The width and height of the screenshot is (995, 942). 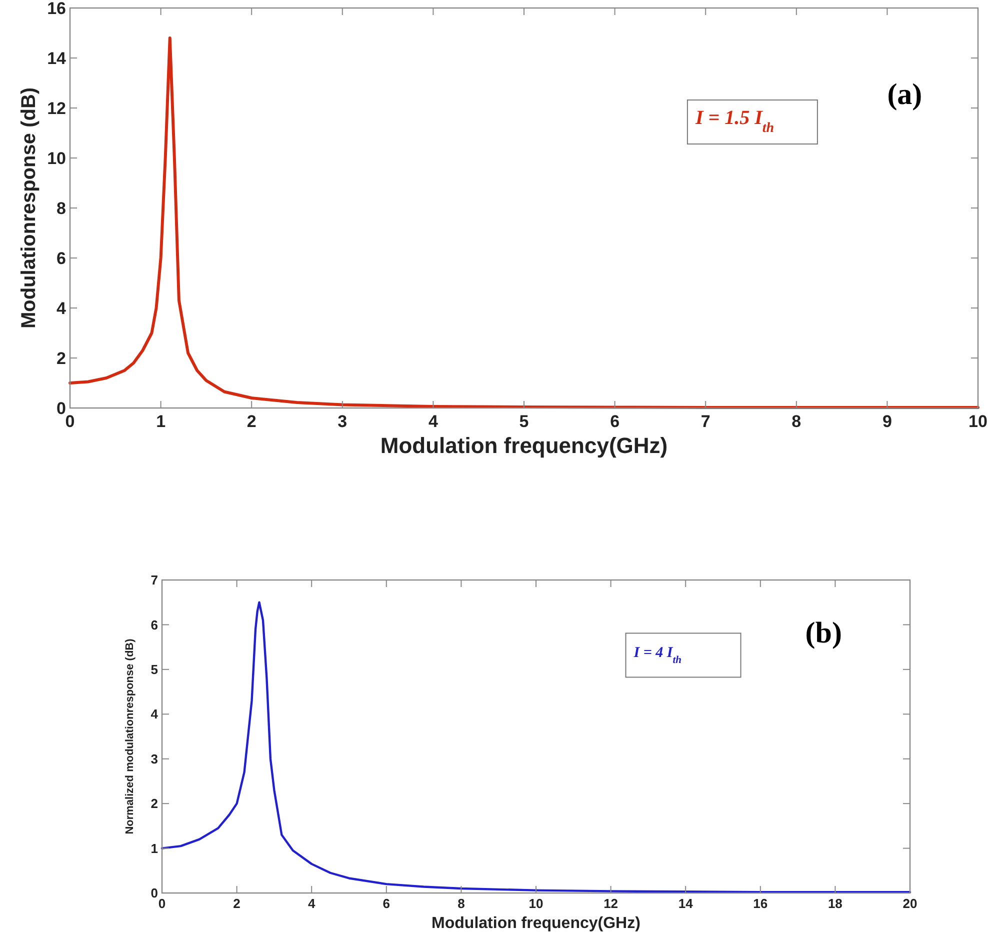 What do you see at coordinates (887, 421) in the screenshot?
I see `x-tick-label: 9` at bounding box center [887, 421].